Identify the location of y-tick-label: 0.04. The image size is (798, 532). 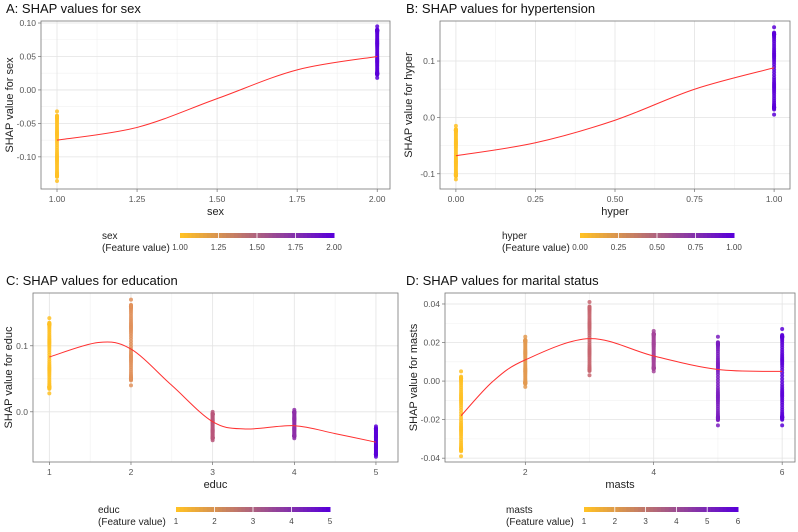
(431, 304).